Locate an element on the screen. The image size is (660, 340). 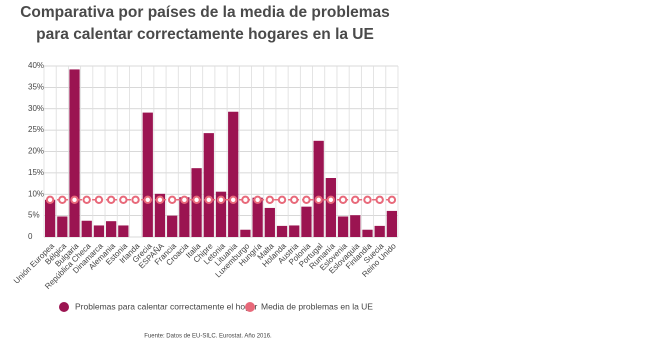
y-tick-label: 0 is located at coordinates (30, 236).